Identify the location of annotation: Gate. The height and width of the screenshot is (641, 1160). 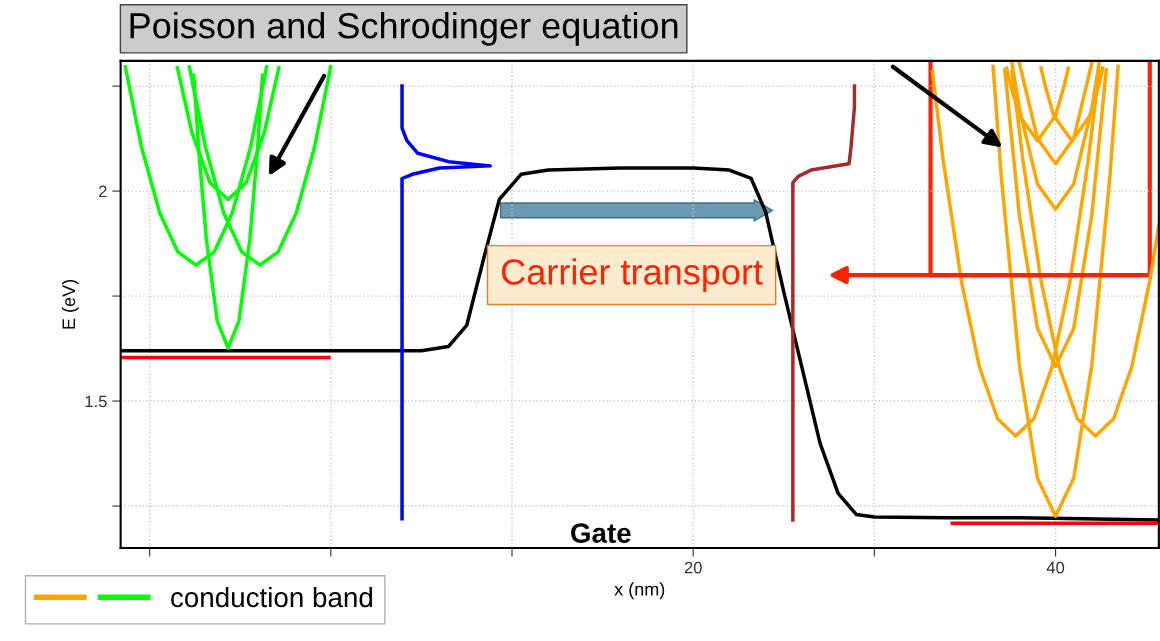
(601, 533).